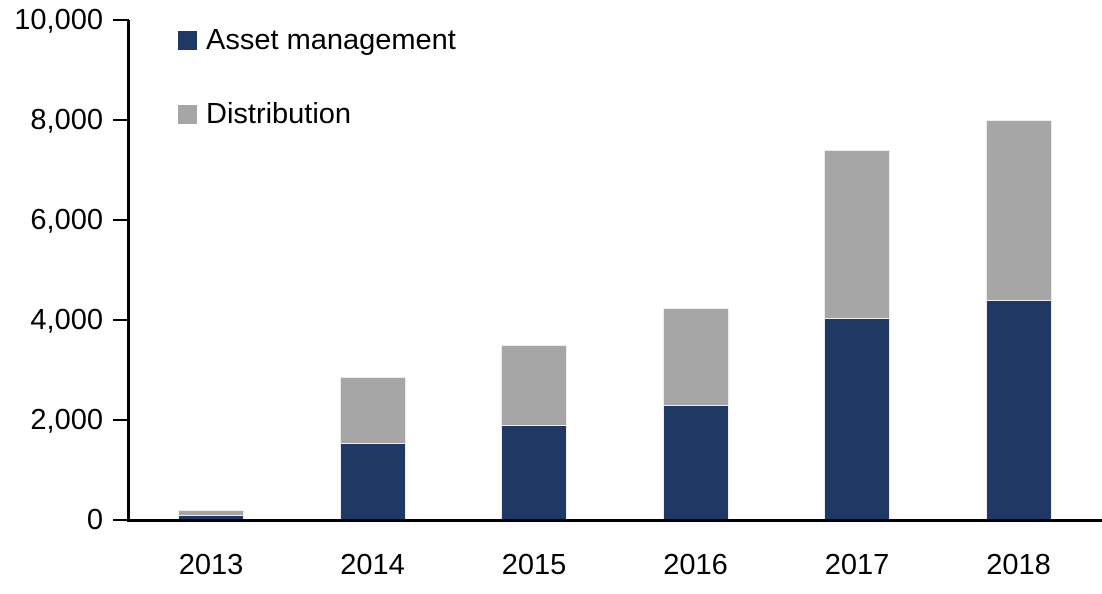  I want to click on bar-segment-2013-asset-management, so click(211, 517).